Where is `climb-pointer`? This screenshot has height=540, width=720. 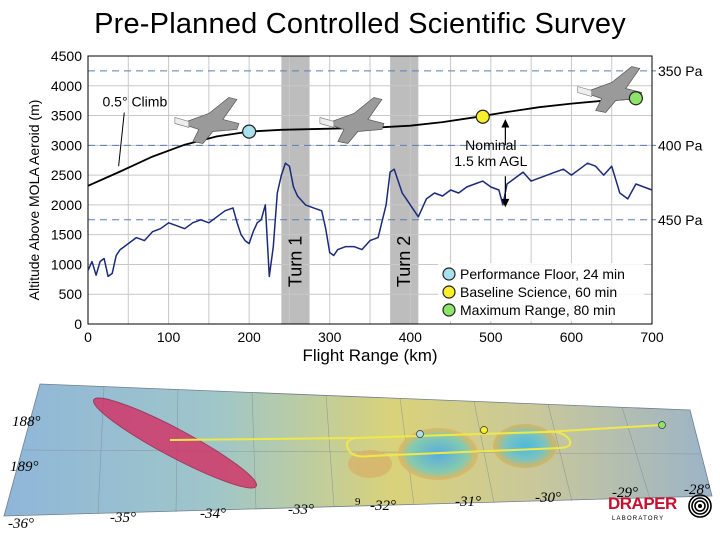
climb-pointer is located at coordinates (121, 139).